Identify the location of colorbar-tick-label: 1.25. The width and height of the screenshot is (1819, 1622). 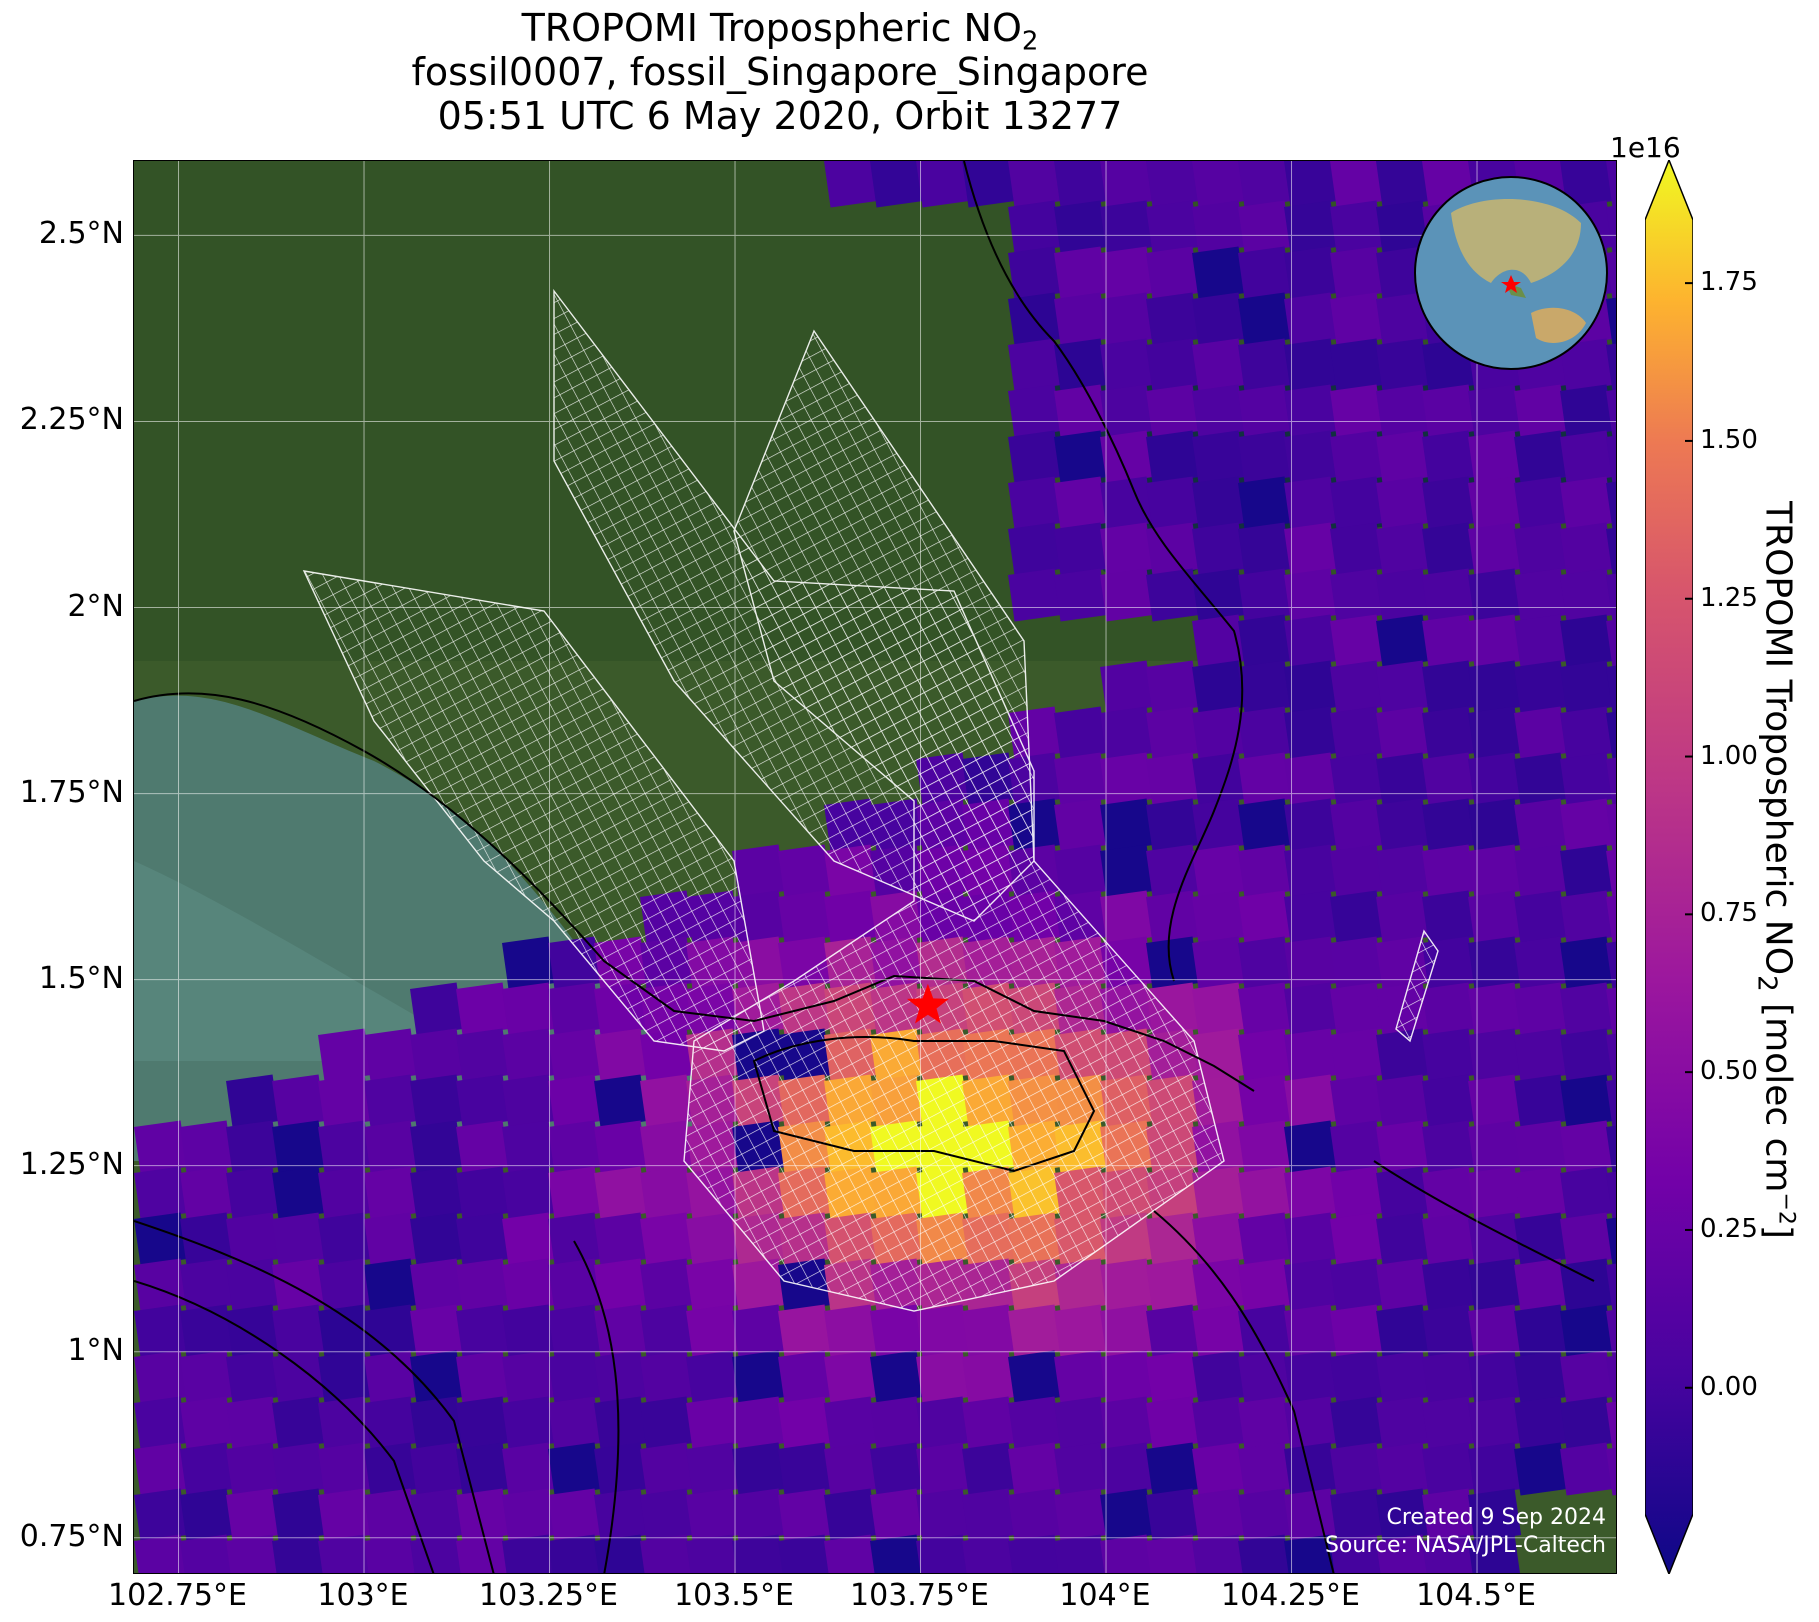
(1729, 597).